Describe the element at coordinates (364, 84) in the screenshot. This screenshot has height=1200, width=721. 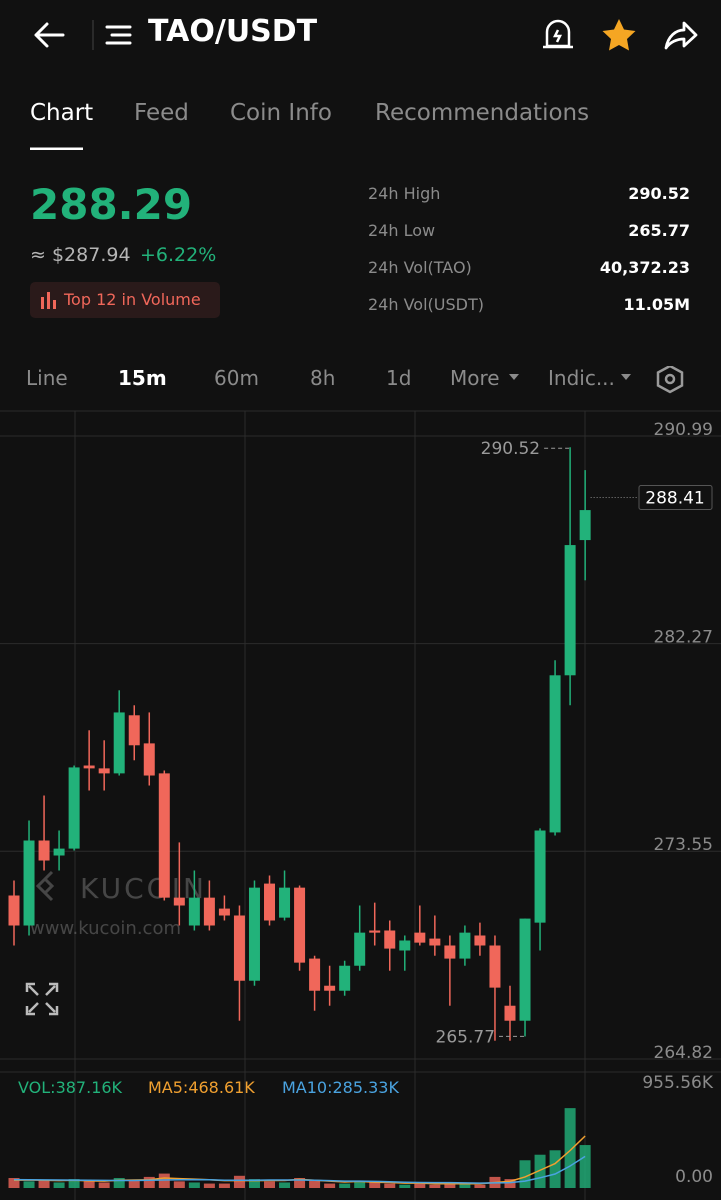
I see `header-icons` at that location.